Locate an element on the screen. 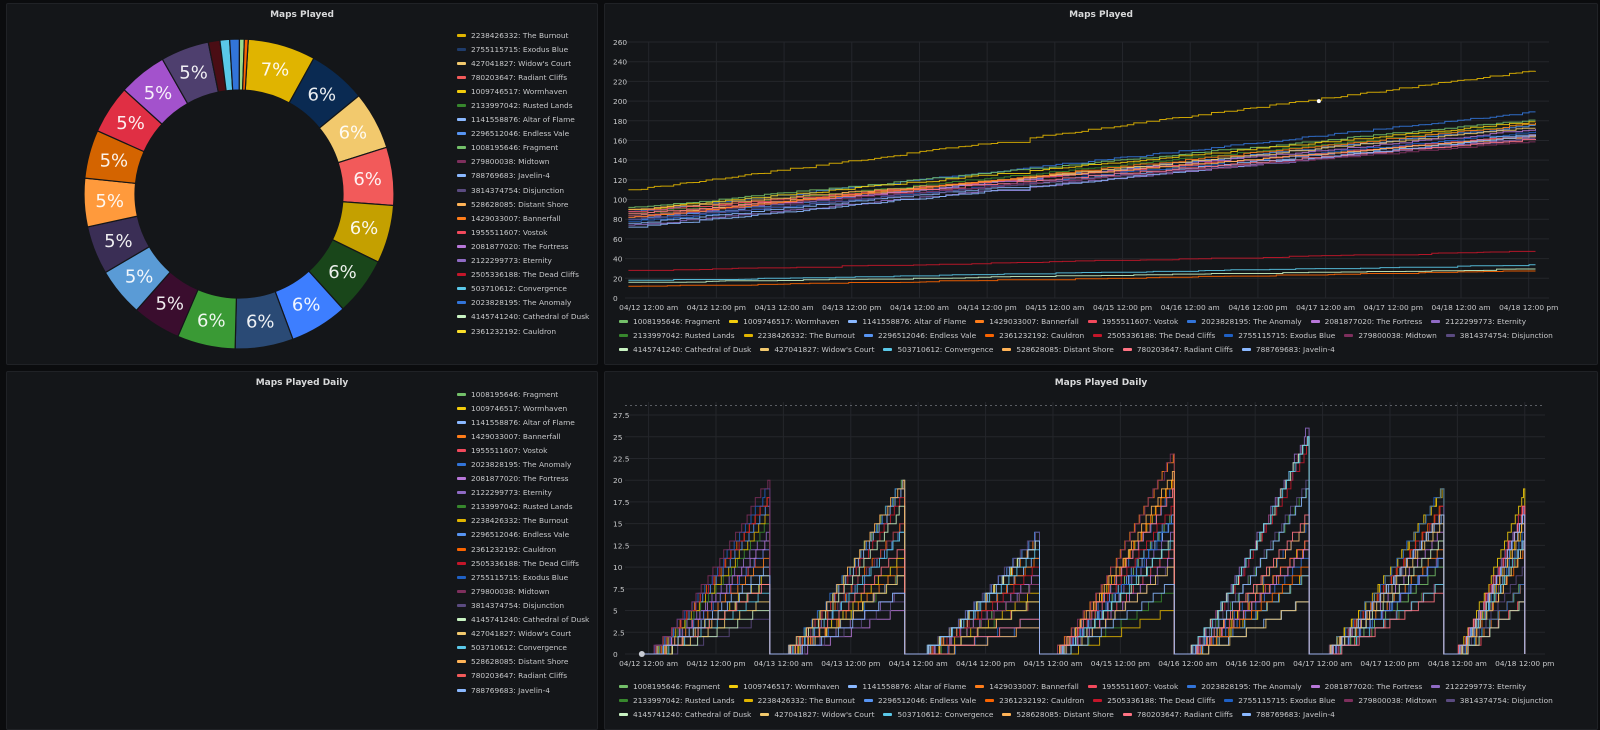 This screenshot has height=730, width=1600. series-line-the-burnout is located at coordinates (1083, 571).